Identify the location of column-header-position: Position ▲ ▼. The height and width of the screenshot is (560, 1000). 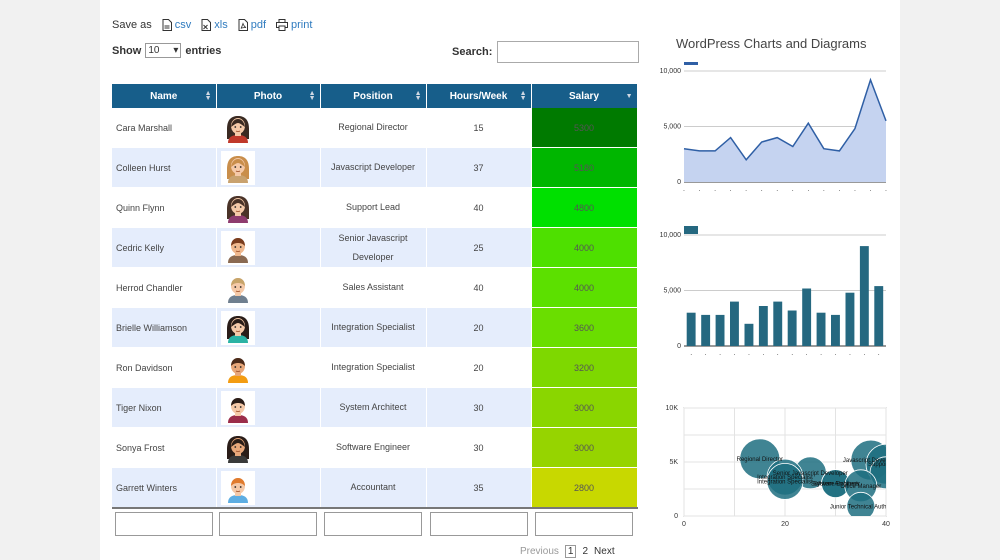
(373, 96).